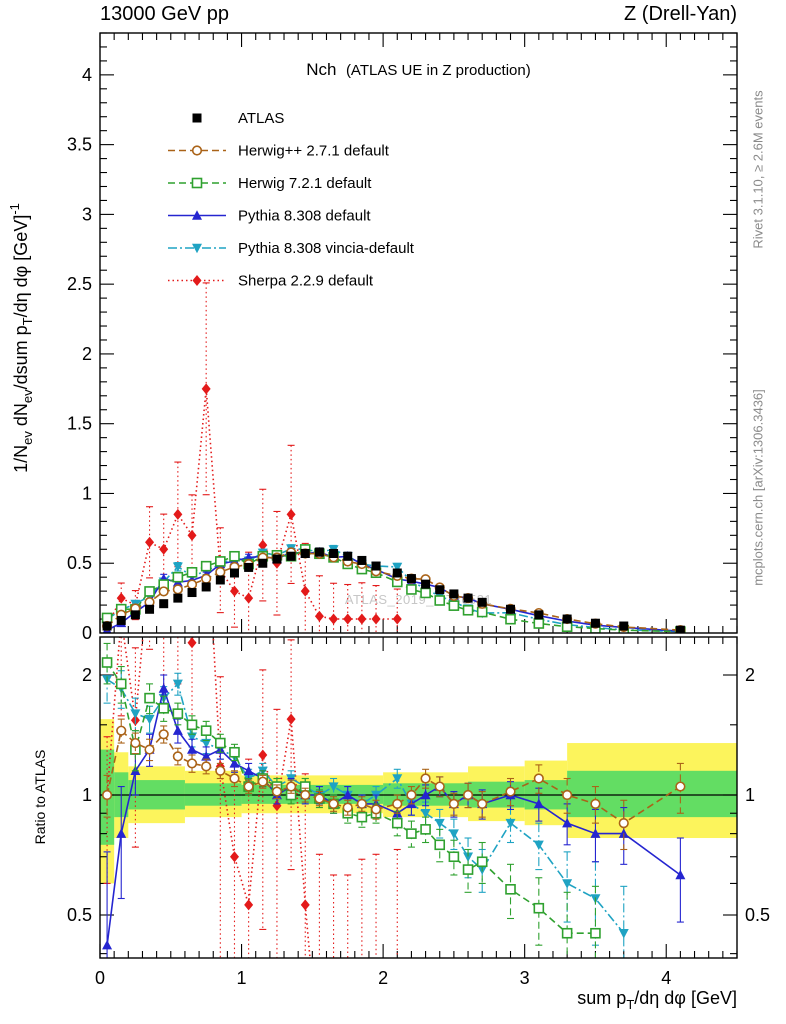 The height and width of the screenshot is (1024, 786). I want to click on ratio-uncertainty-bands, so click(418, 801).